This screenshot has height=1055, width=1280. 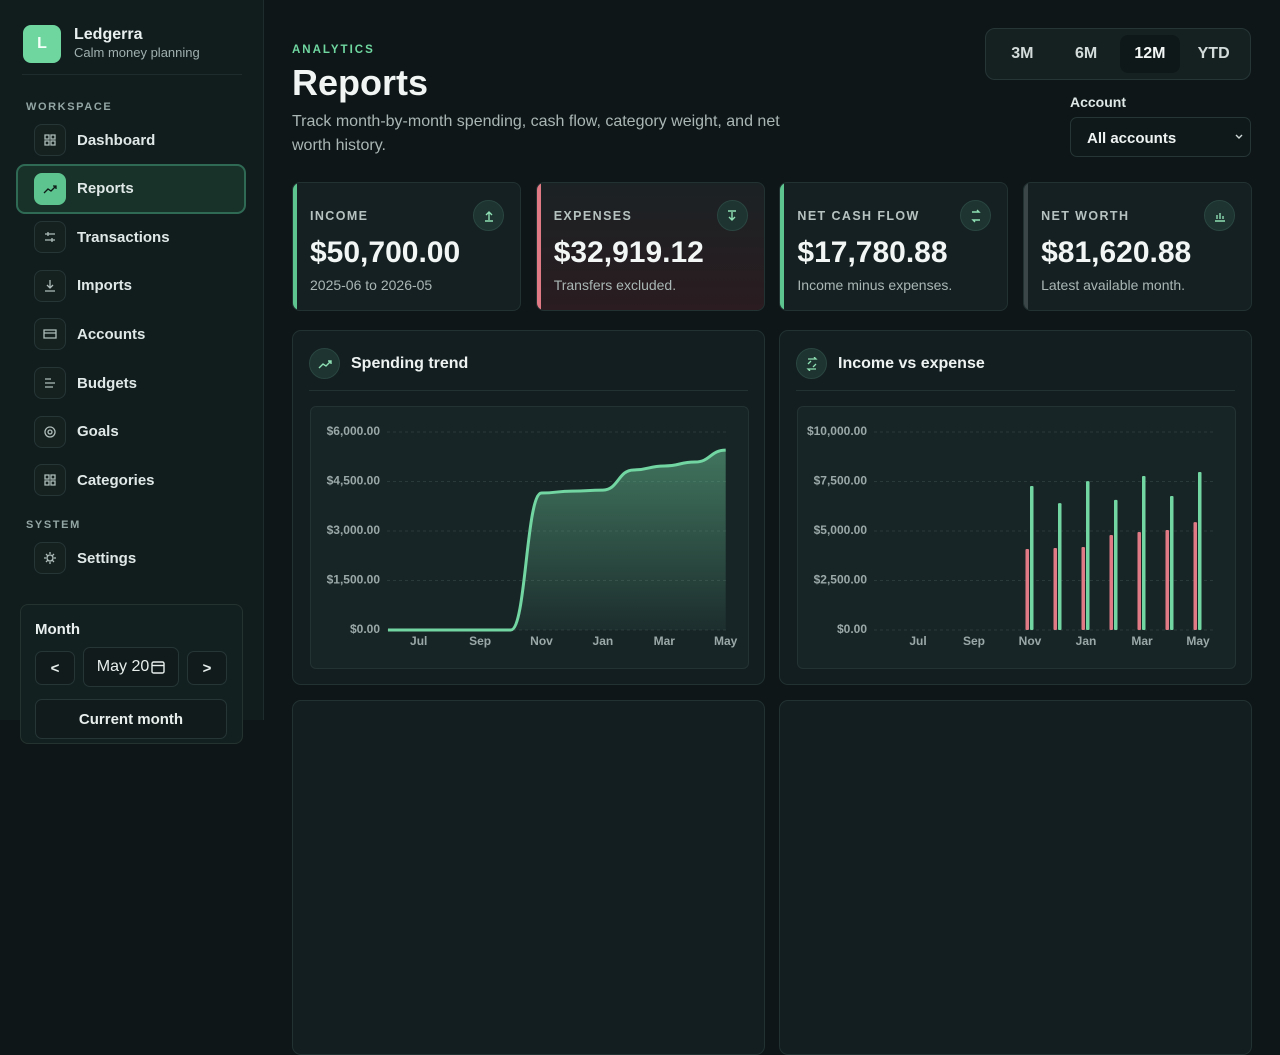 What do you see at coordinates (872, 252) in the screenshot?
I see `kpi-value: $17,780.88` at bounding box center [872, 252].